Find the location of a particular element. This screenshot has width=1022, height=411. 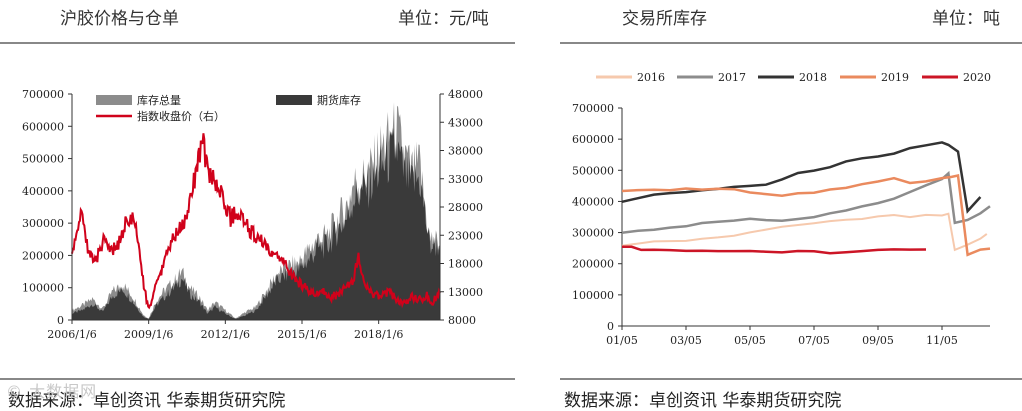

right-header-rule is located at coordinates (791, 43).